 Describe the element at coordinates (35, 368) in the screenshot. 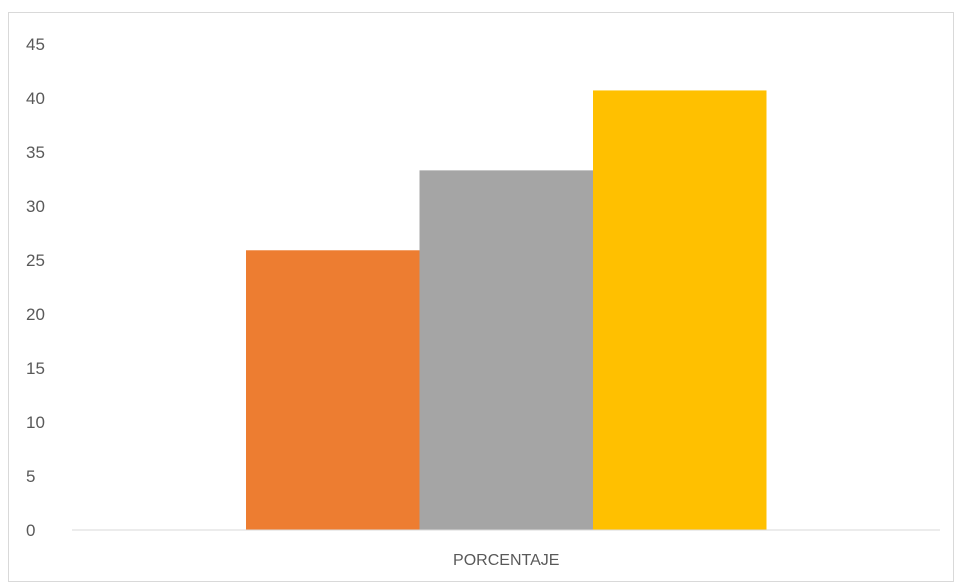

I see `y-tick-label: 15` at that location.